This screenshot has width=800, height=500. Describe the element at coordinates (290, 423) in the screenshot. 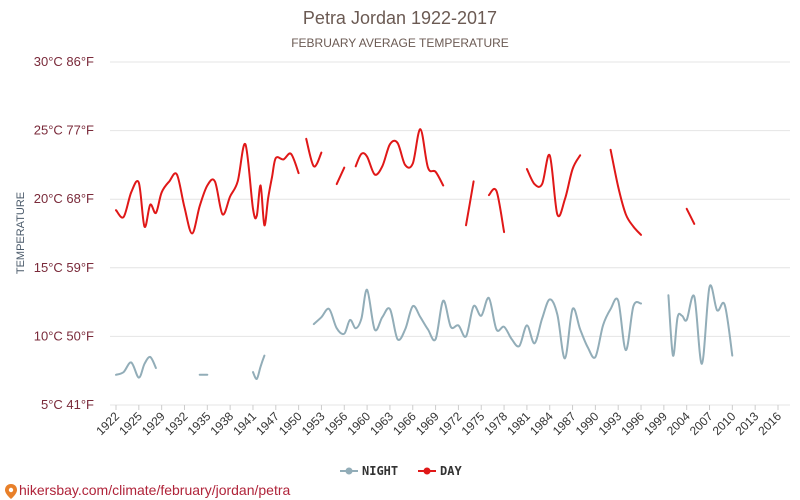

I see `x-tick-label: 1950` at that location.